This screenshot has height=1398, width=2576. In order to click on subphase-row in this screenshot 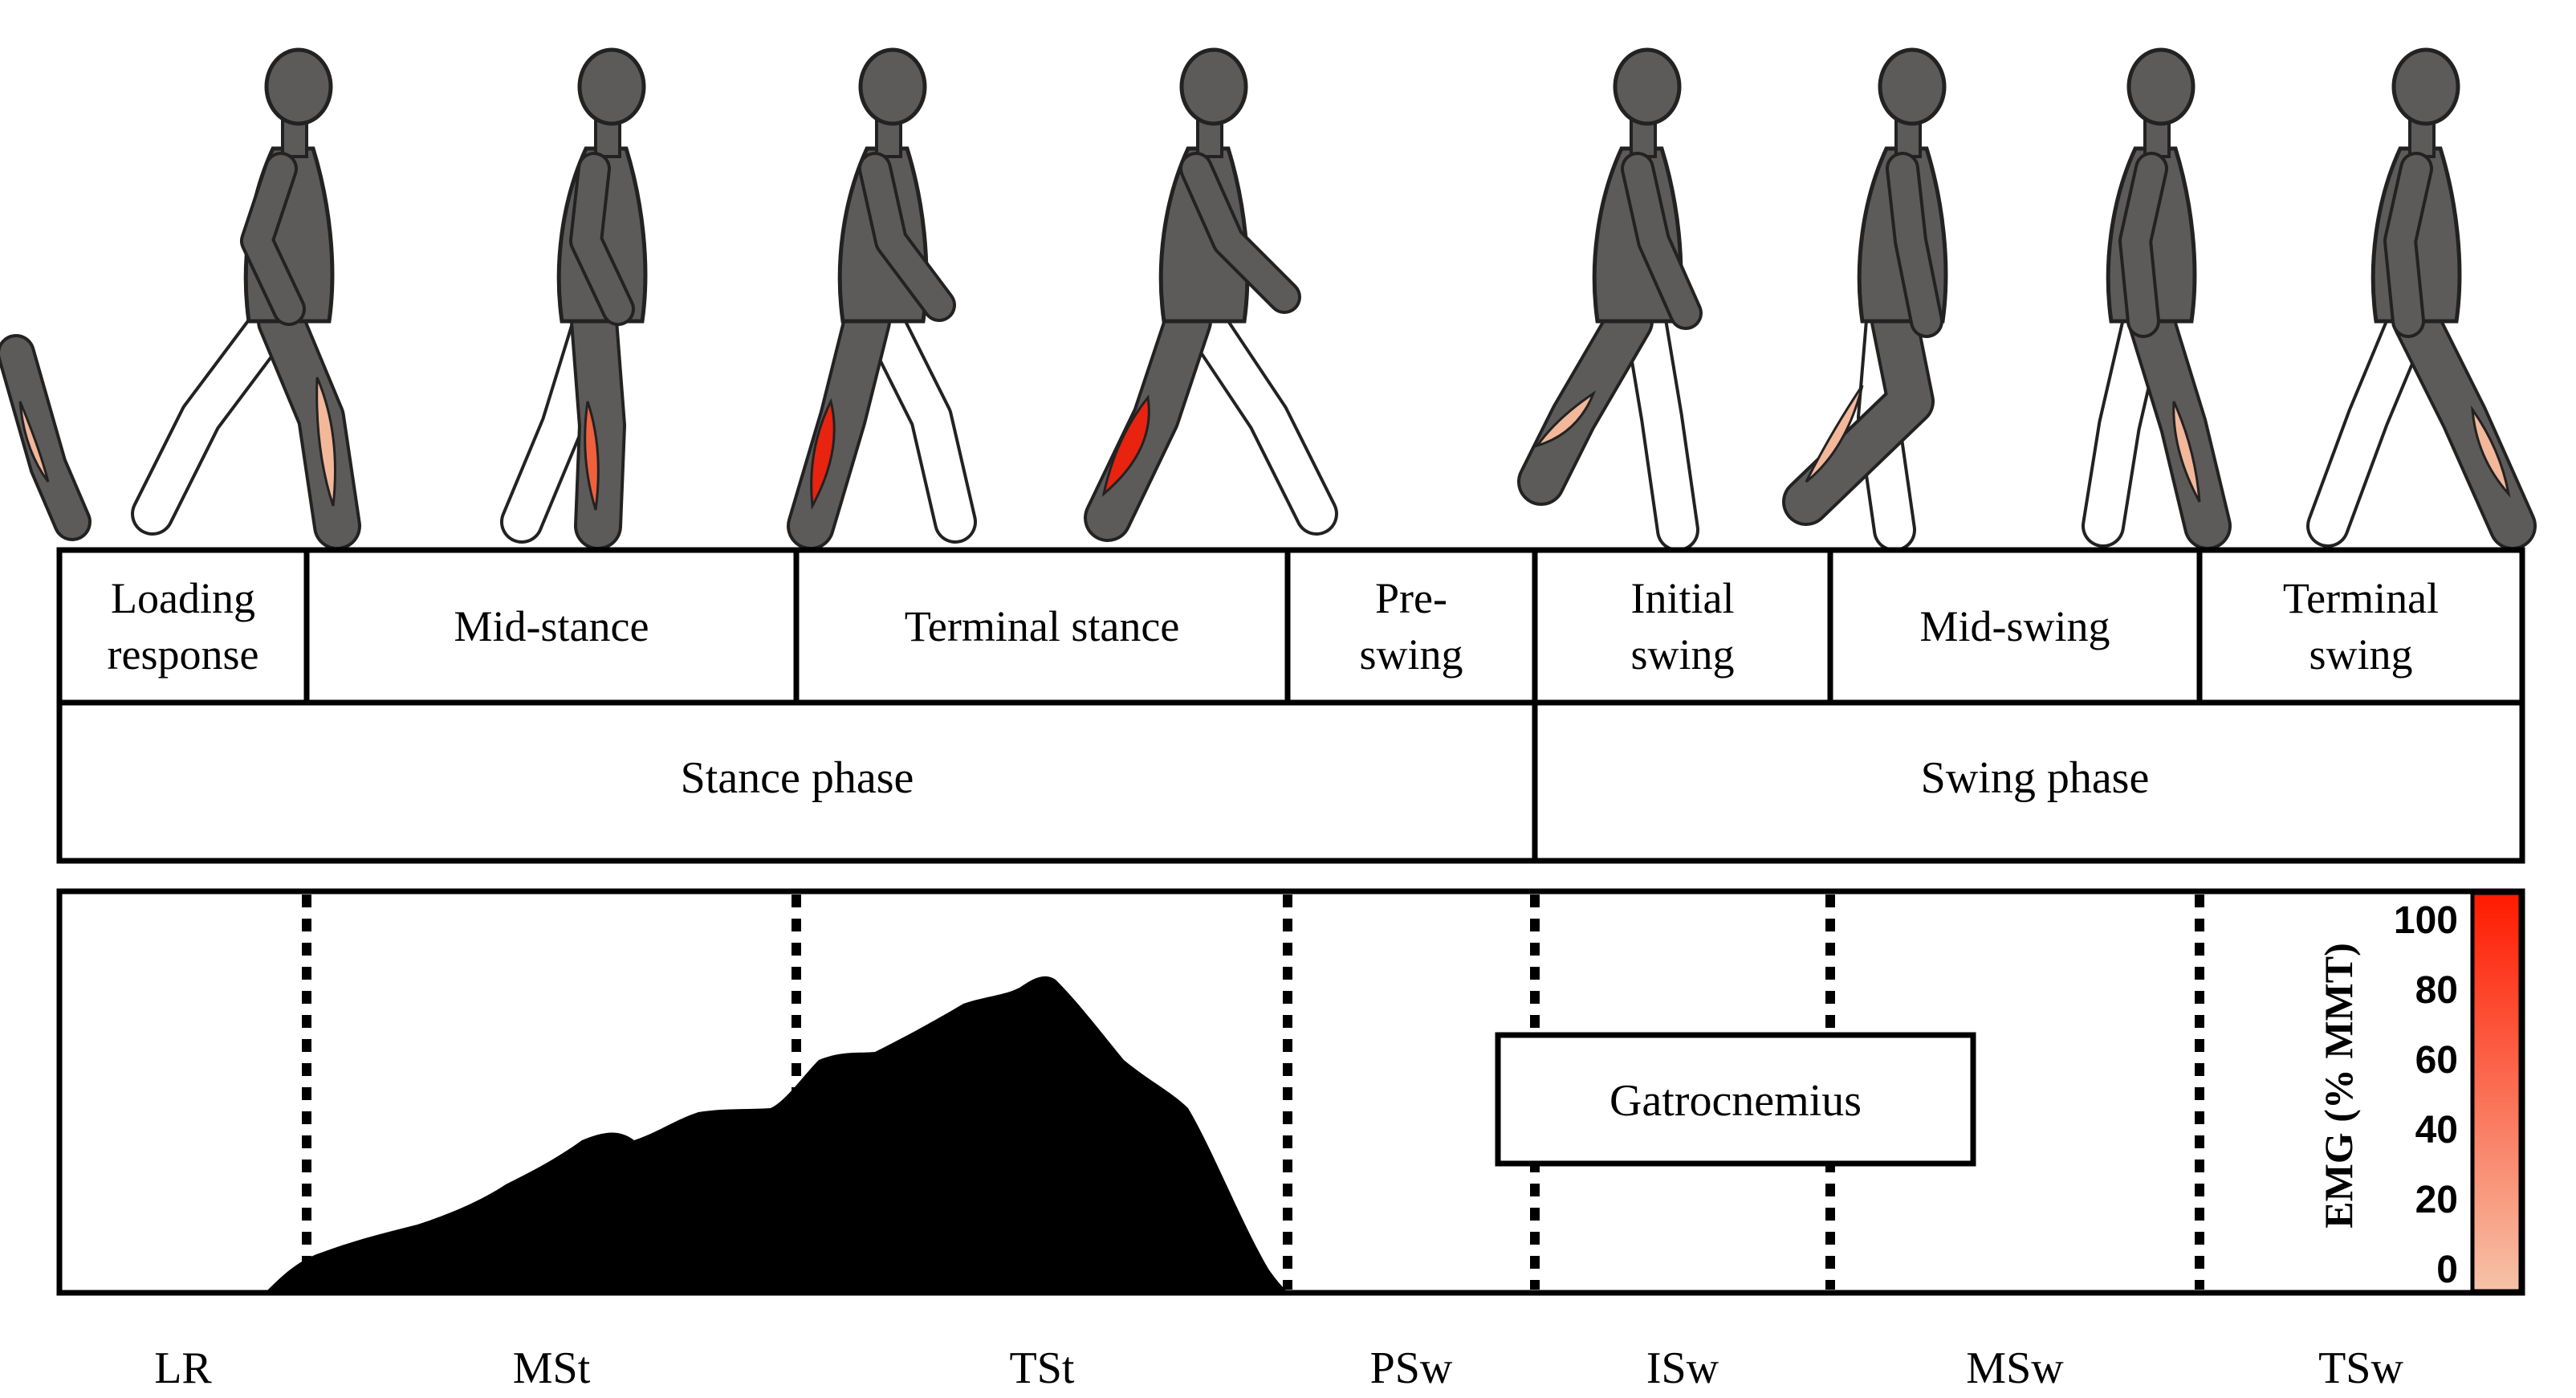, I will do `click(1290, 626)`.